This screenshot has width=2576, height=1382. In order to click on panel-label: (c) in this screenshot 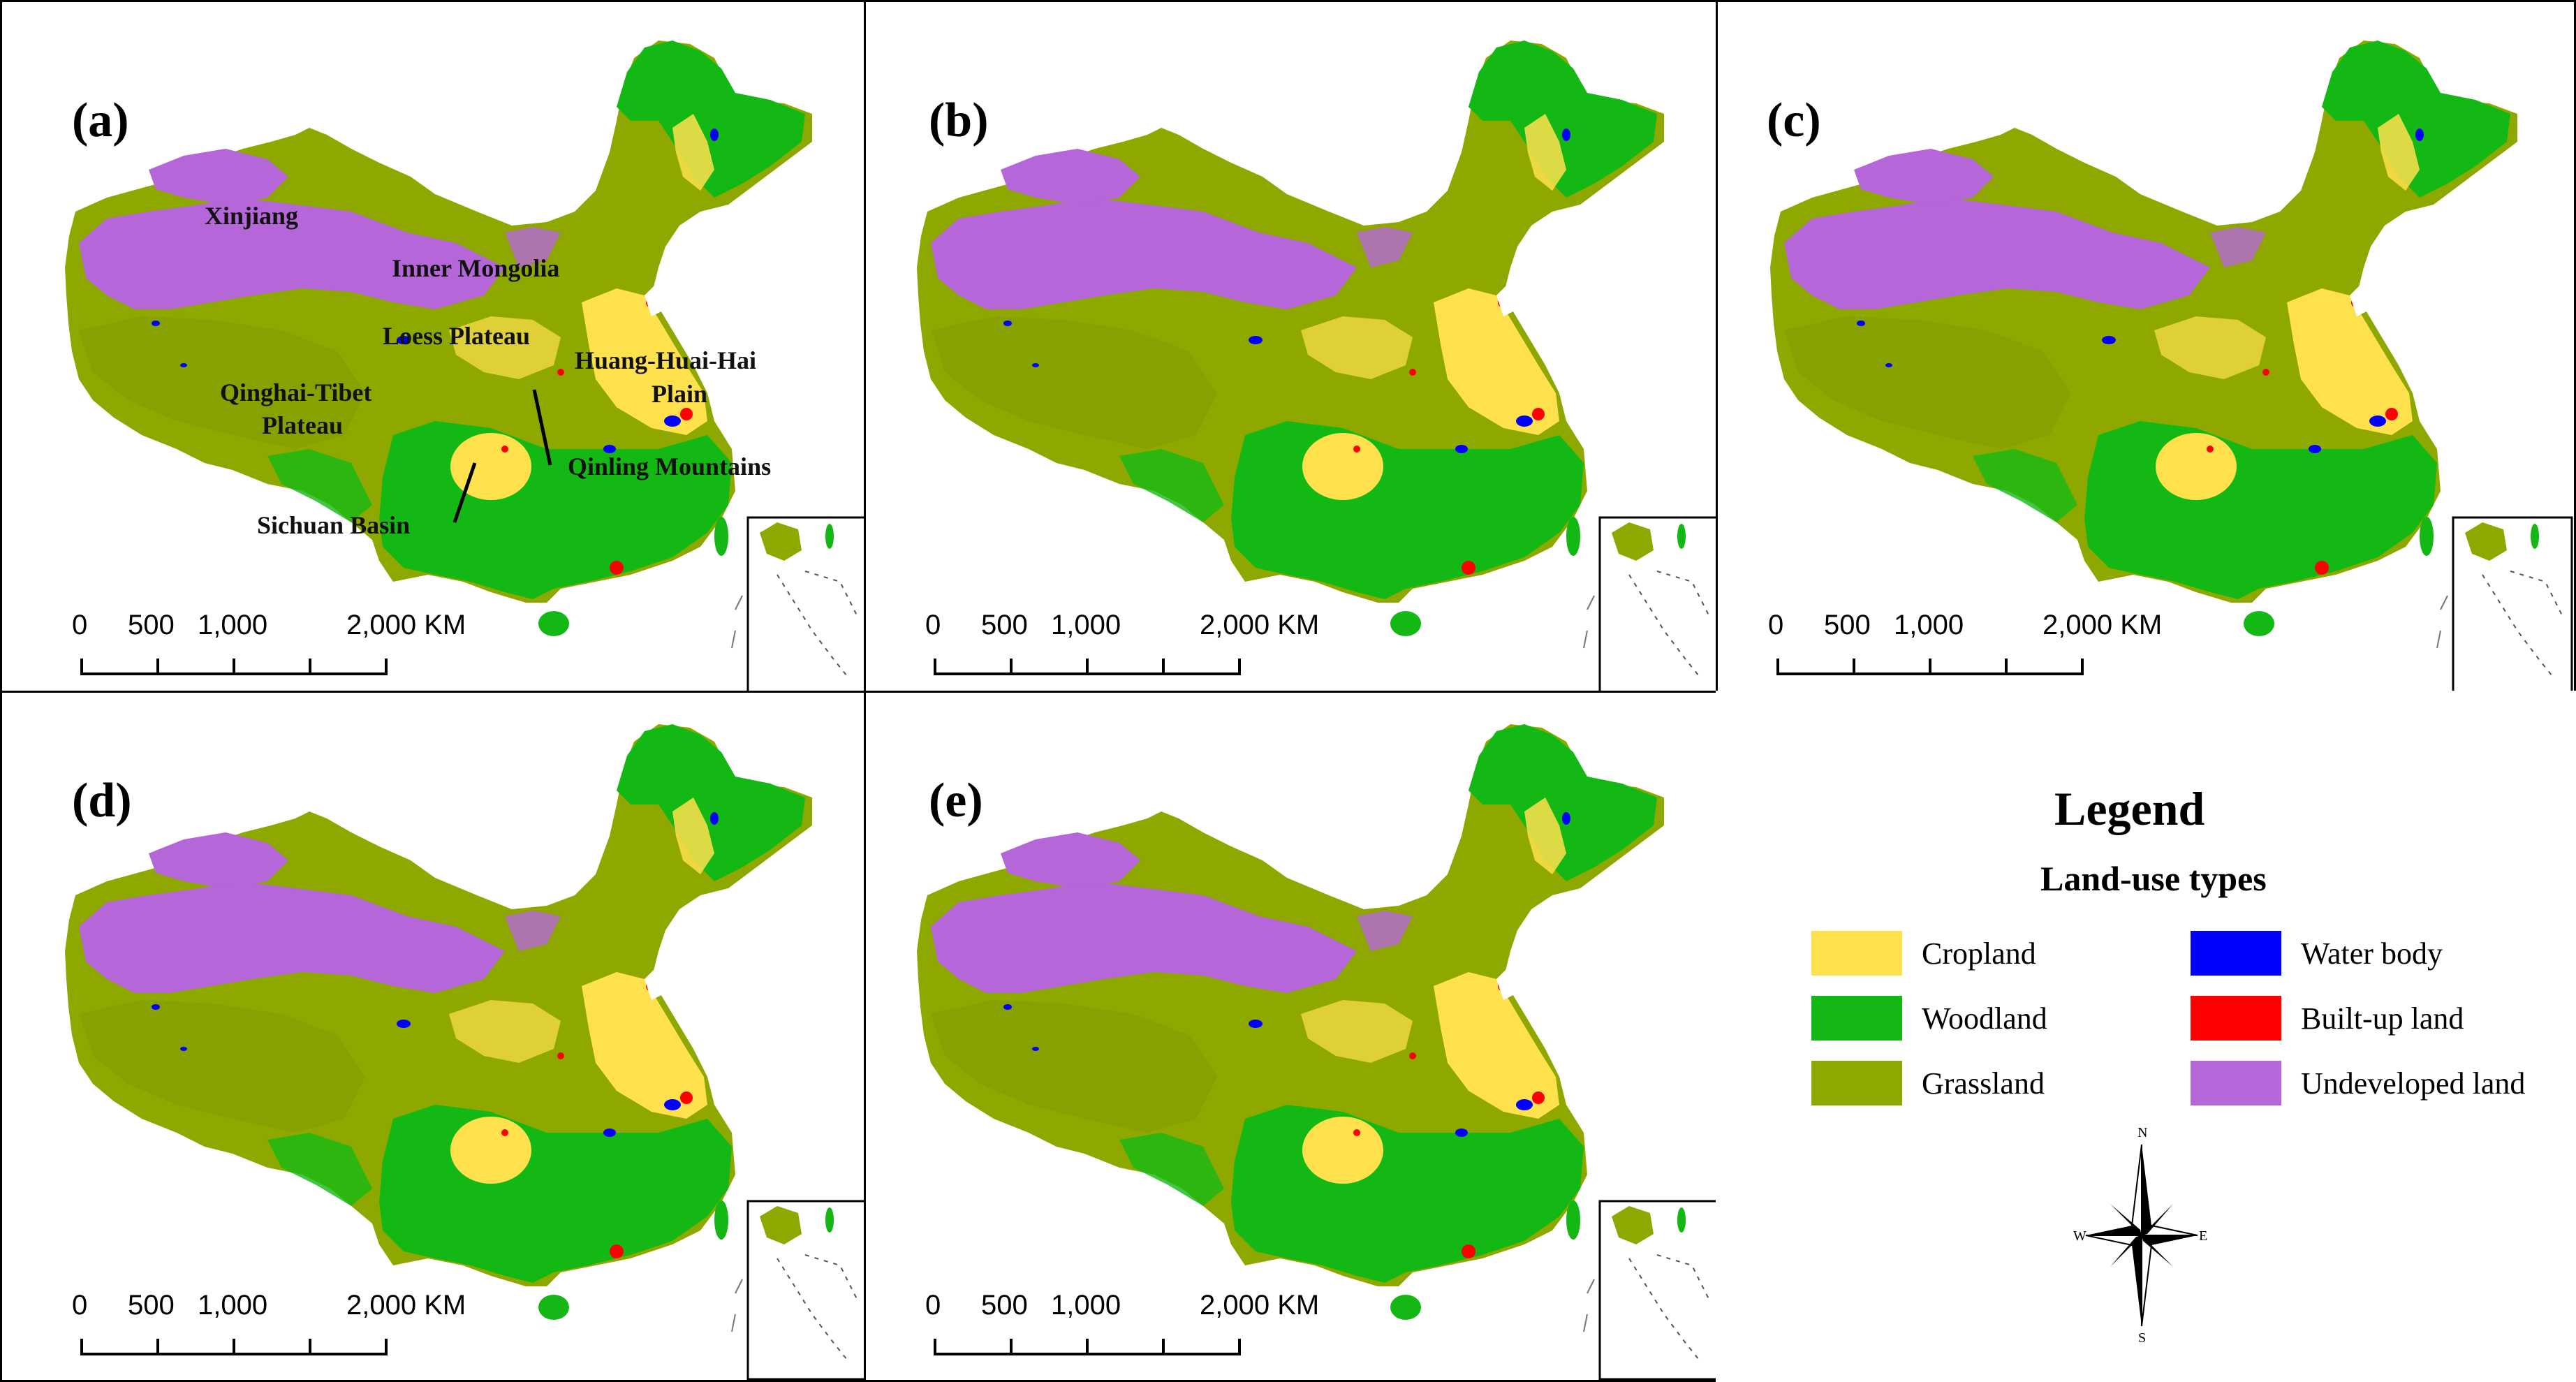, I will do `click(1794, 120)`.